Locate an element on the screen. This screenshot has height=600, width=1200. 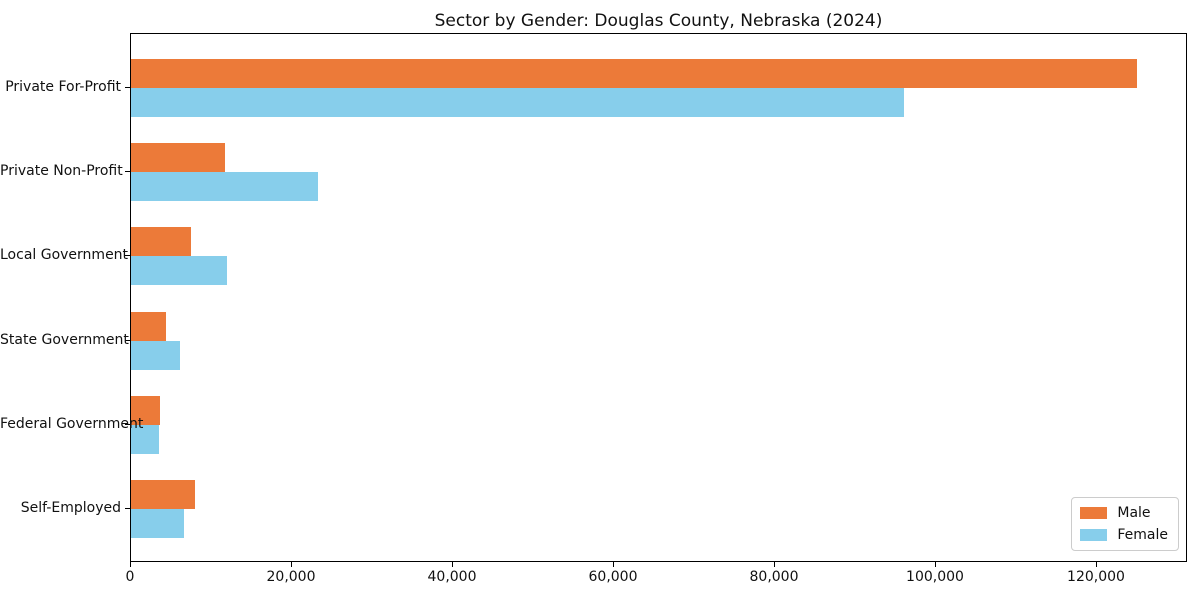
x-tick-label: 120,000 is located at coordinates (1096, 577).